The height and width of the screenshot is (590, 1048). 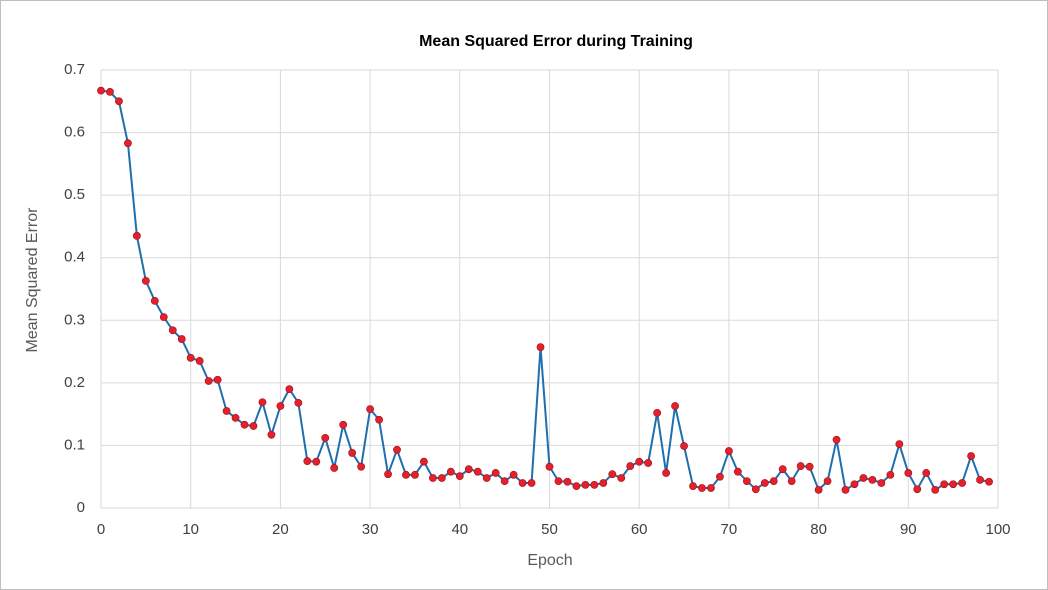 I want to click on y-tick-label: 0.5, so click(x=74, y=194).